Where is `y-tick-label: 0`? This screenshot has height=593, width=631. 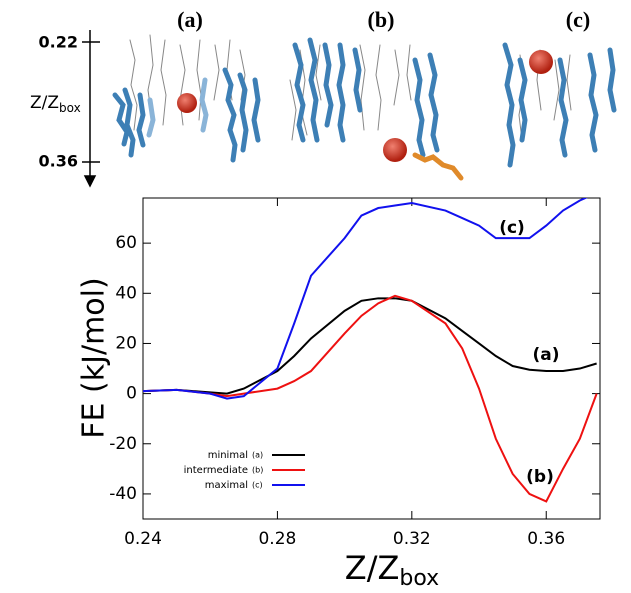 y-tick-label: 0 is located at coordinates (131, 394).